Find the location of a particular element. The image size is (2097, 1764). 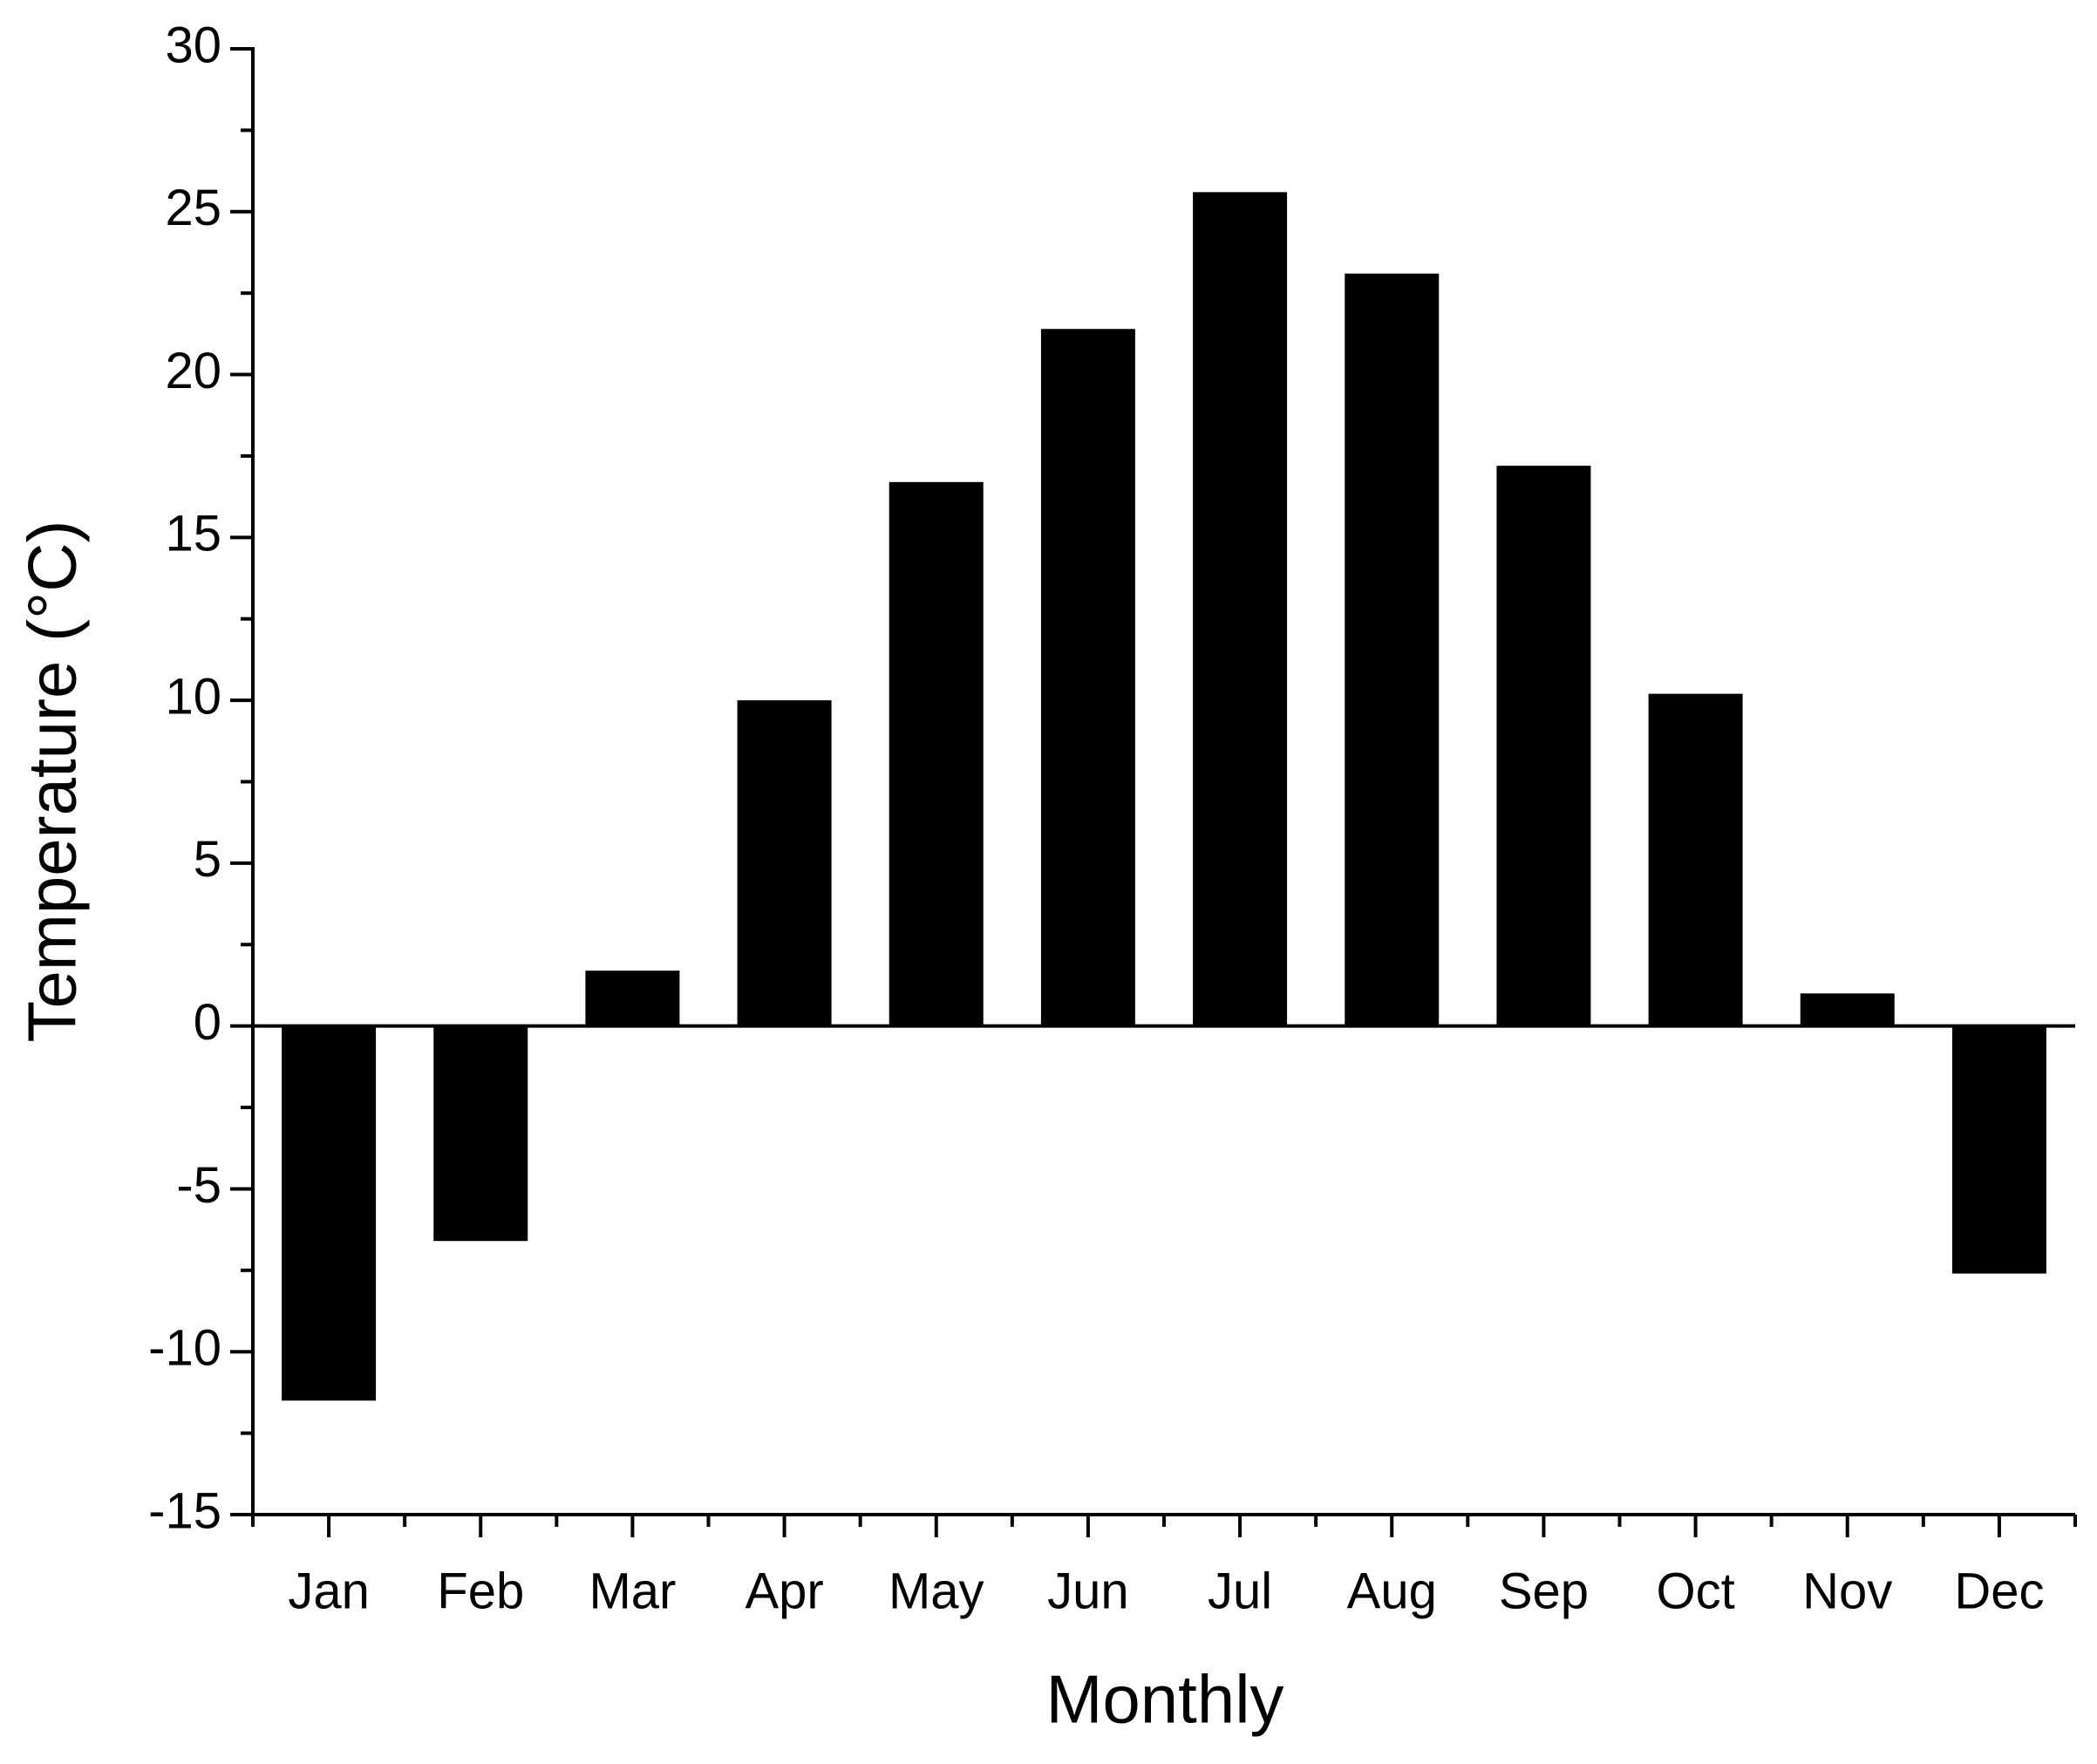

x-tick-label: Apr is located at coordinates (784, 1591).